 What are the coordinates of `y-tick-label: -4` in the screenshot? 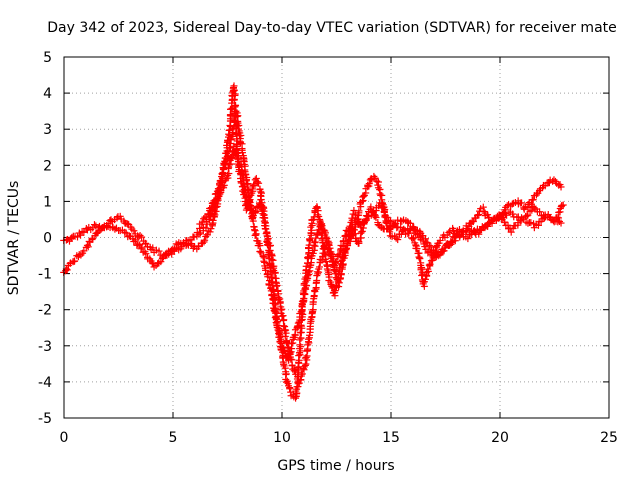 It's located at (45, 383).